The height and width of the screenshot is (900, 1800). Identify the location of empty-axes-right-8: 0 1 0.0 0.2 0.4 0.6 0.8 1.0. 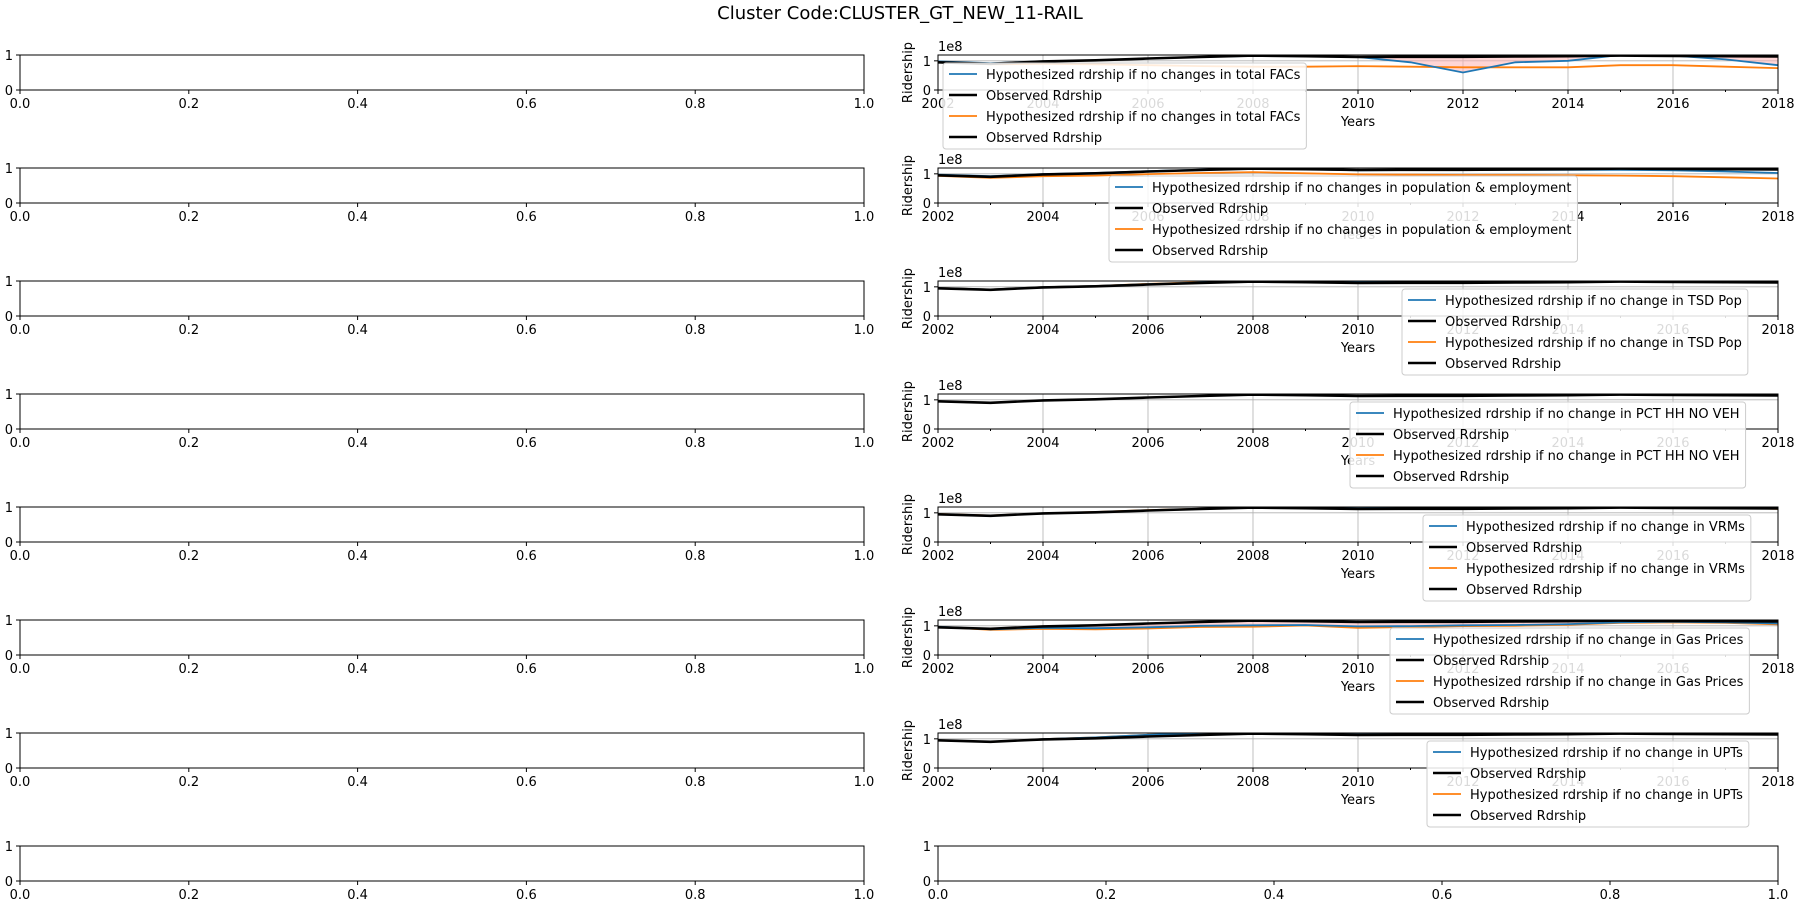
(1356, 870).